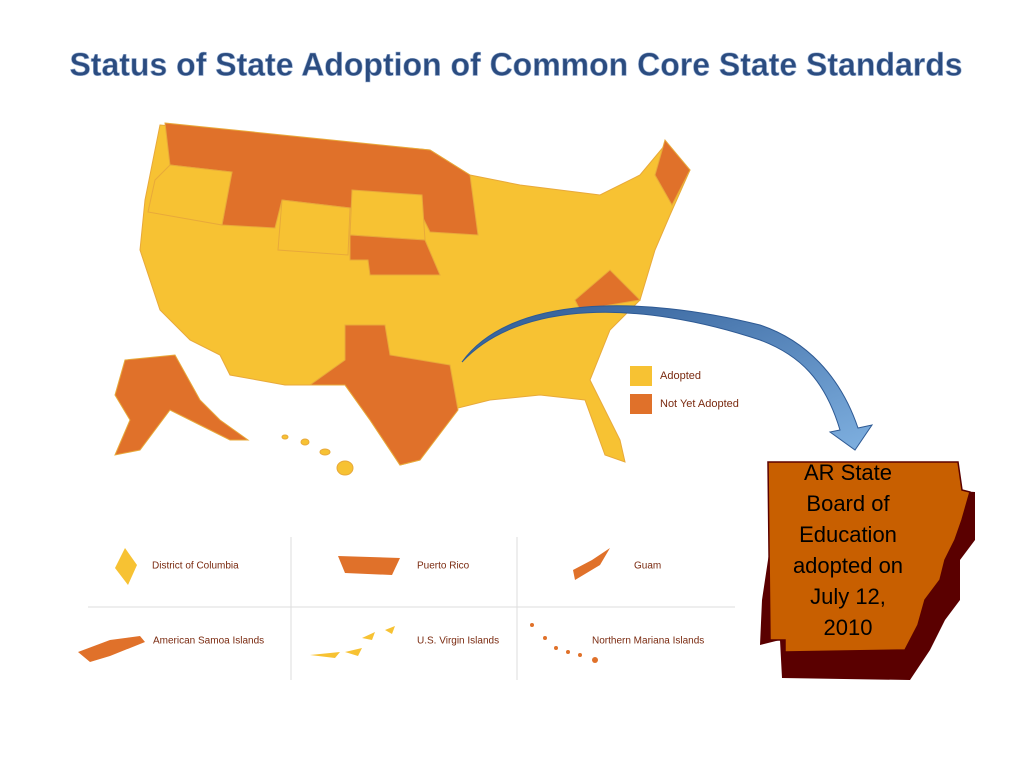  Describe the element at coordinates (208, 641) in the screenshot. I see `territory-label: American Samoa Islands` at that location.